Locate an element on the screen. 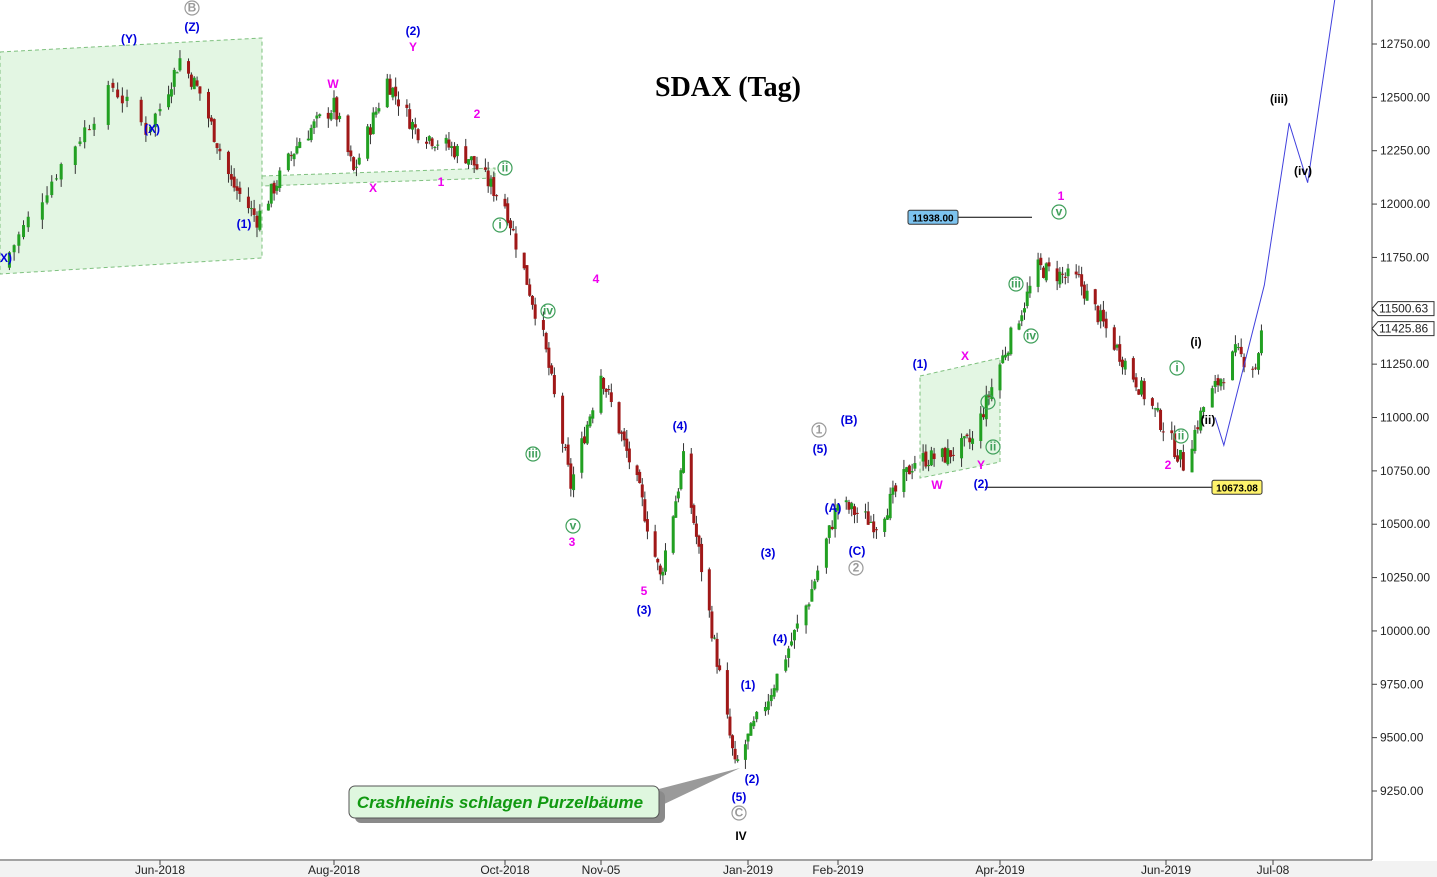 The image size is (1437, 877). wave-label-text: (3) is located at coordinates (768, 553).